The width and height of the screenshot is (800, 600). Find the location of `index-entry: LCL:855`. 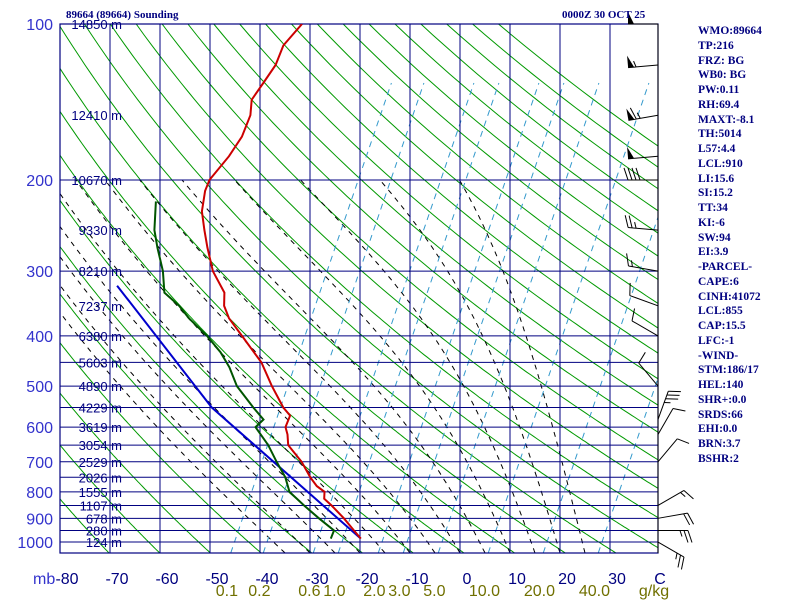

index-entry: LCL:855 is located at coordinates (720, 311).